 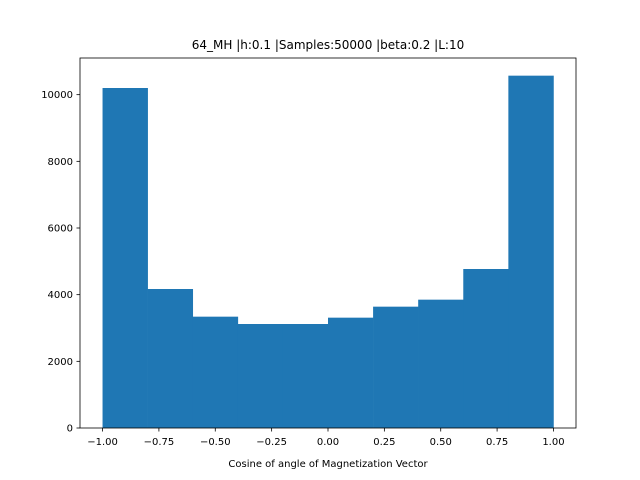 What do you see at coordinates (159, 442) in the screenshot?
I see `x-tick-label: −0.75` at bounding box center [159, 442].